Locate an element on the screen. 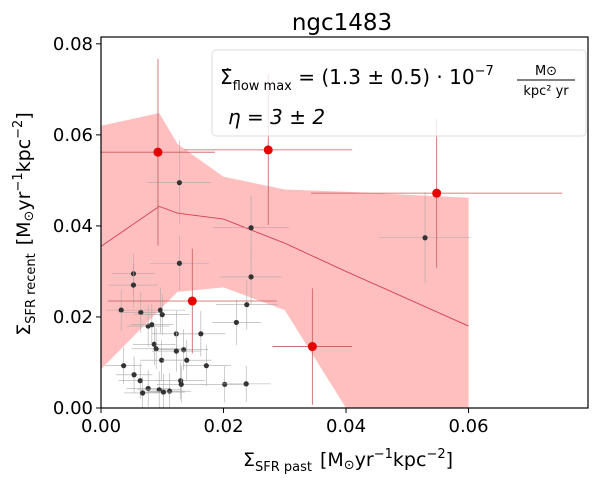 This screenshot has width=606, height=485. legend-frac-denominator: kpc² yr is located at coordinates (546, 91).